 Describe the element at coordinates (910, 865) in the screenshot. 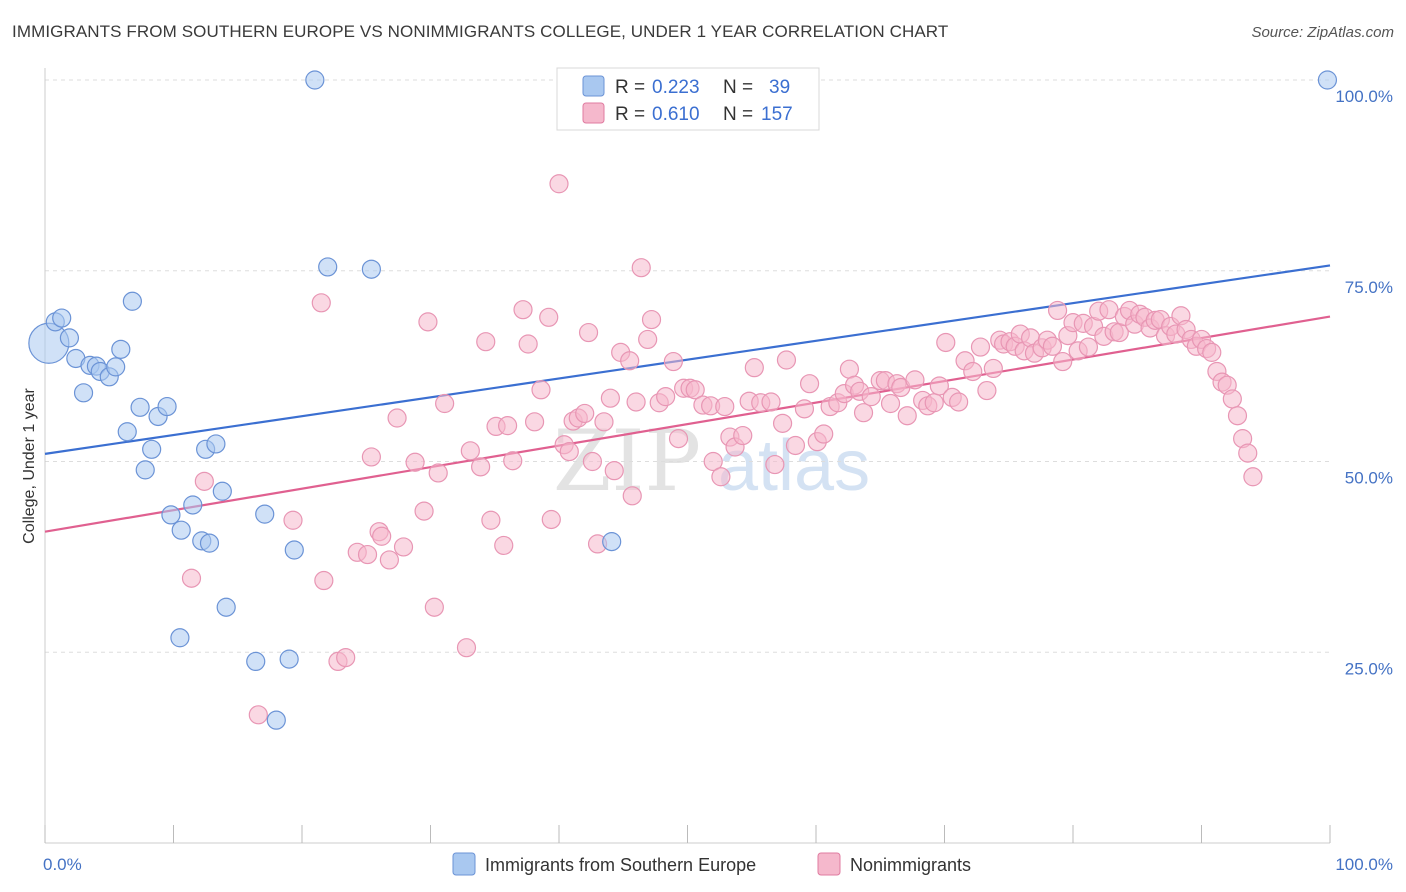

I see `series-name-nonimmigrants: Nonimmigrants` at that location.